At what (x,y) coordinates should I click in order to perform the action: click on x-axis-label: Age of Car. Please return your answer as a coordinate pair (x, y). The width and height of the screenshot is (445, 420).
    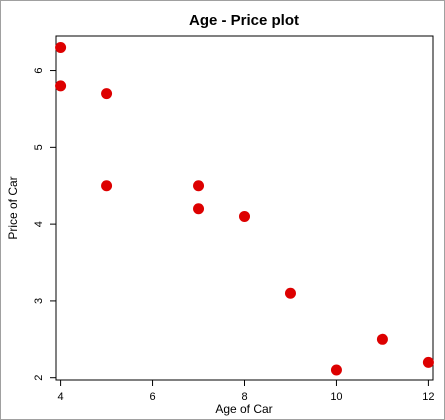
    Looking at the image, I should click on (243, 409).